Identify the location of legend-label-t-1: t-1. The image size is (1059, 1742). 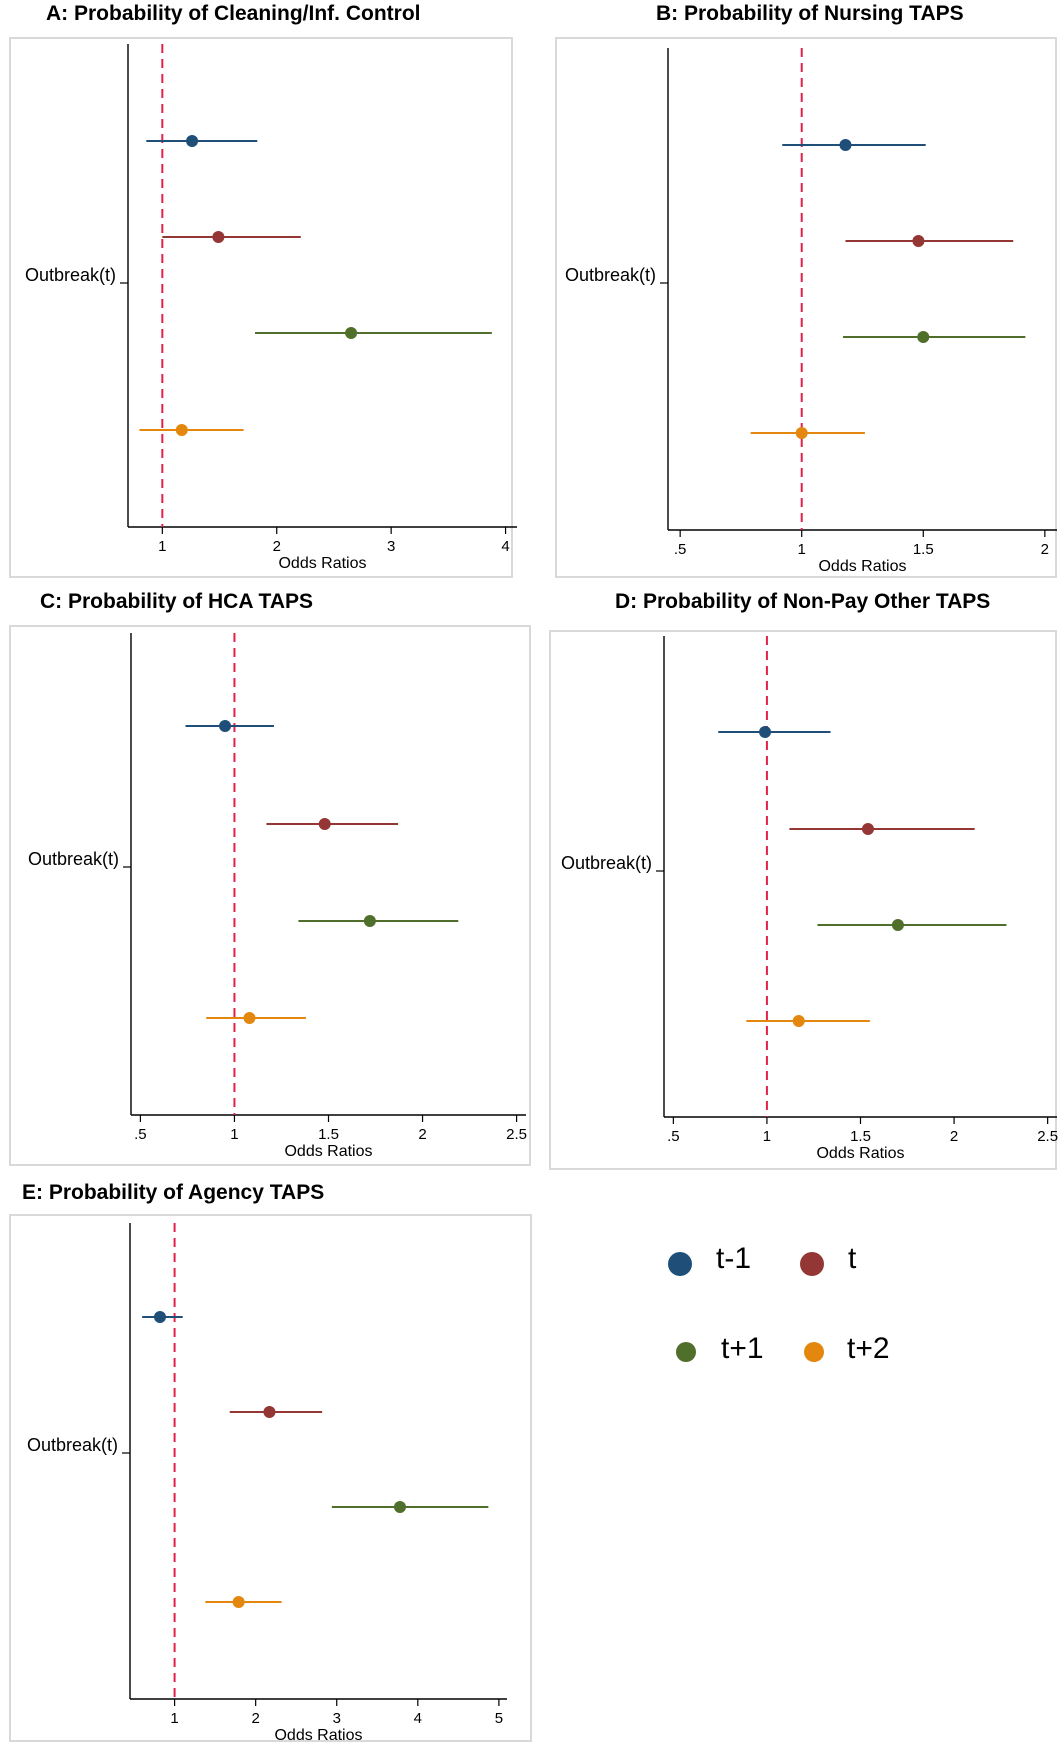
(734, 1258).